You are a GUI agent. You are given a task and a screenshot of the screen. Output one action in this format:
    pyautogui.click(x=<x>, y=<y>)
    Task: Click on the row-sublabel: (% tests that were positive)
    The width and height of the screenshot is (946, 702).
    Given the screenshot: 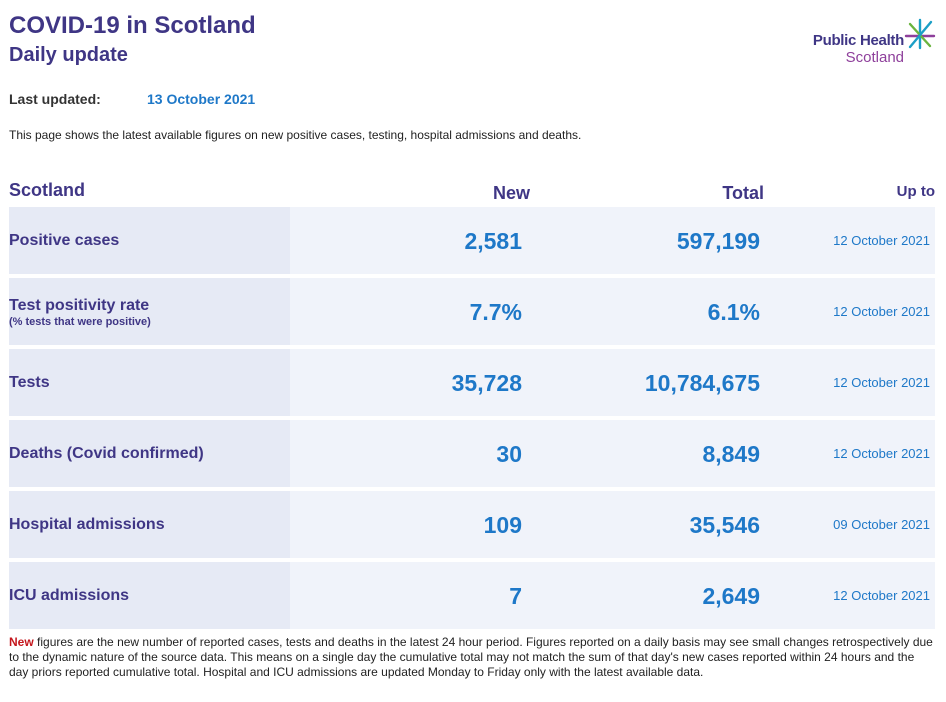 What is the action you would take?
    pyautogui.click(x=80, y=322)
    